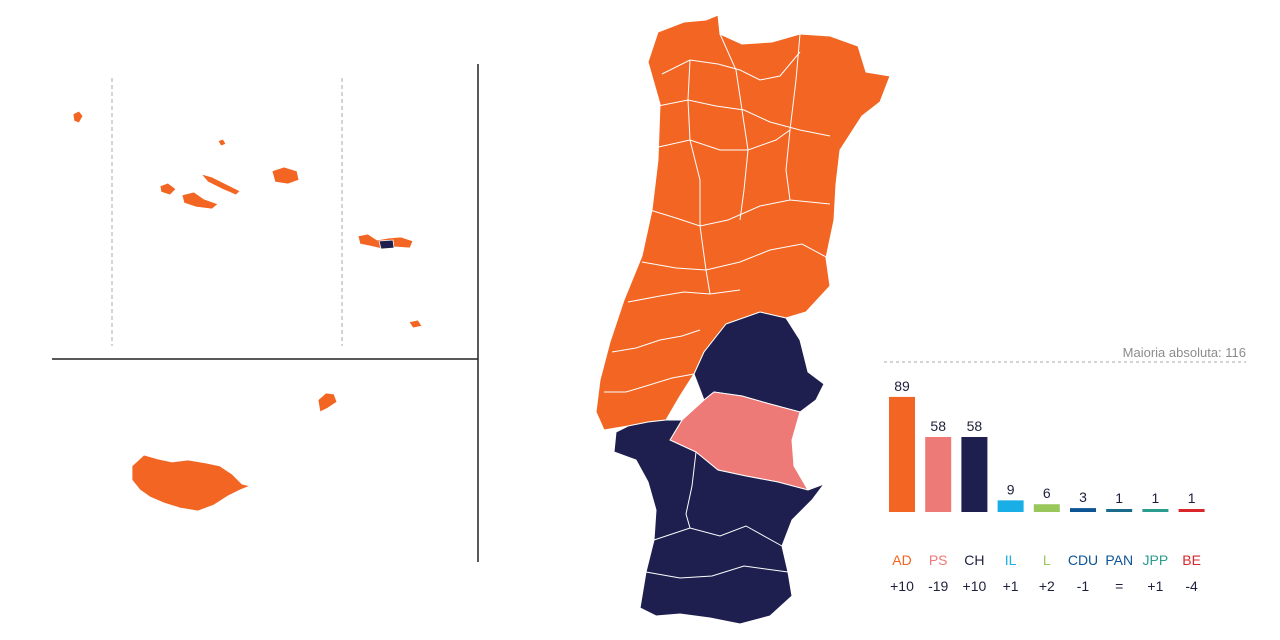 This screenshot has width=1280, height=640. Describe the element at coordinates (1047, 454) in the screenshot. I see `bar-series` at that location.